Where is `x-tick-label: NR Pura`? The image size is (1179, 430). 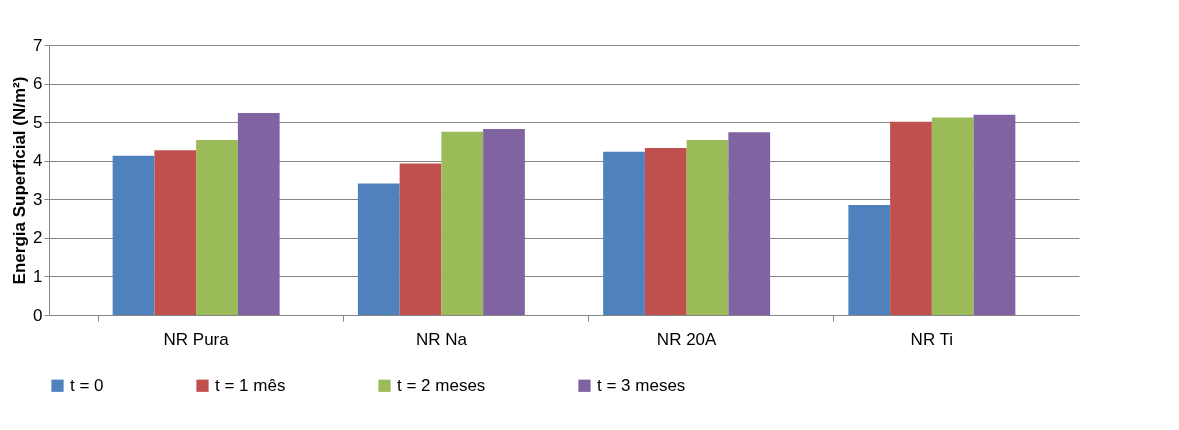 x-tick-label: NR Pura is located at coordinates (196, 339).